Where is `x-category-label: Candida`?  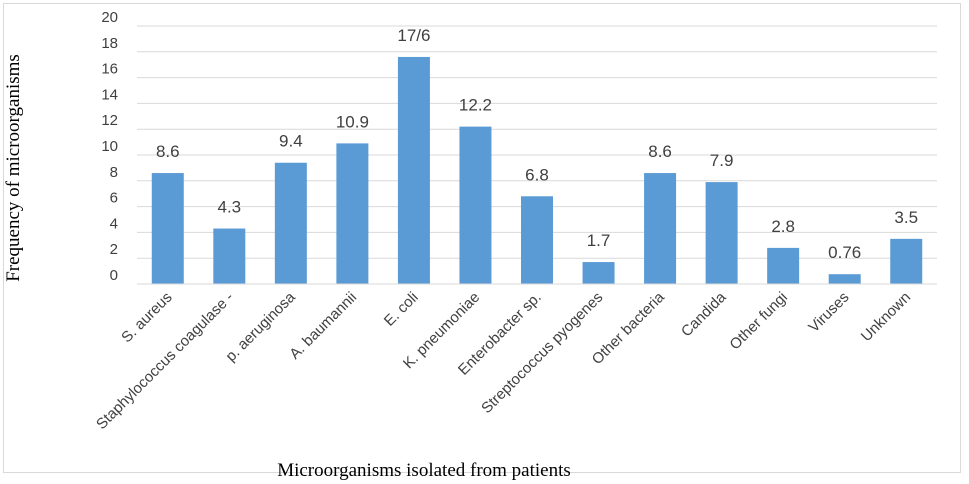 x-category-label: Candida is located at coordinates (704, 314).